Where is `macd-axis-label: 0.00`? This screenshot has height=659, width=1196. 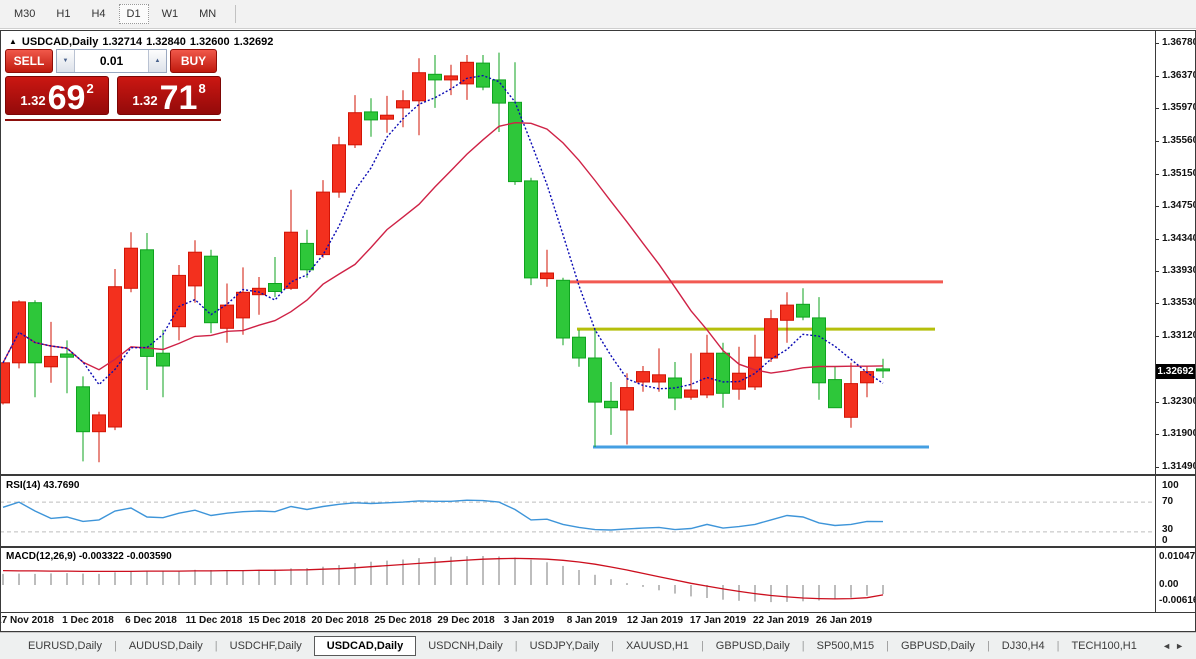 macd-axis-label: 0.00 is located at coordinates (1169, 584).